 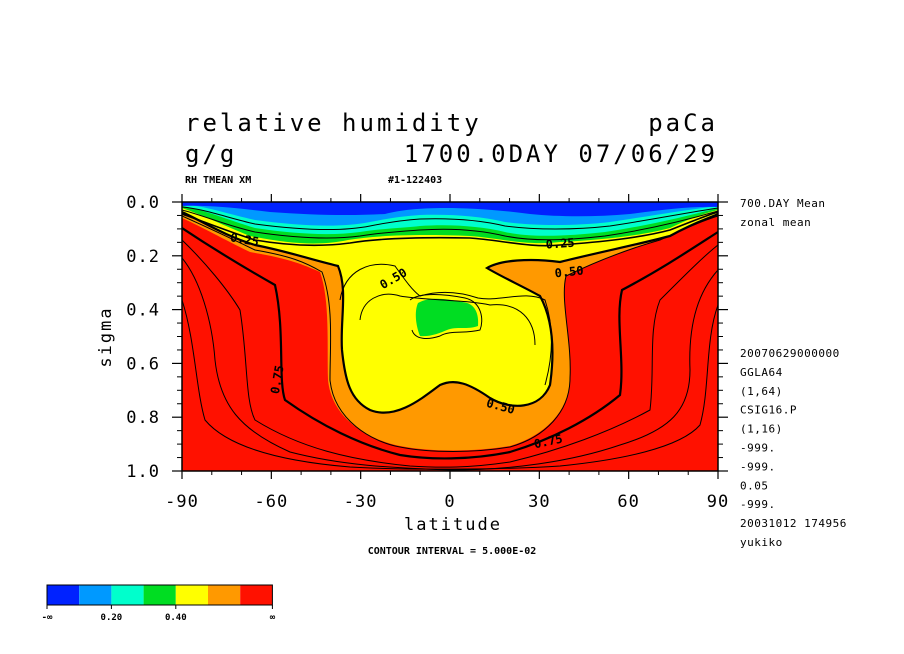 I want to click on x-tick-label: -90, so click(x=182, y=502).